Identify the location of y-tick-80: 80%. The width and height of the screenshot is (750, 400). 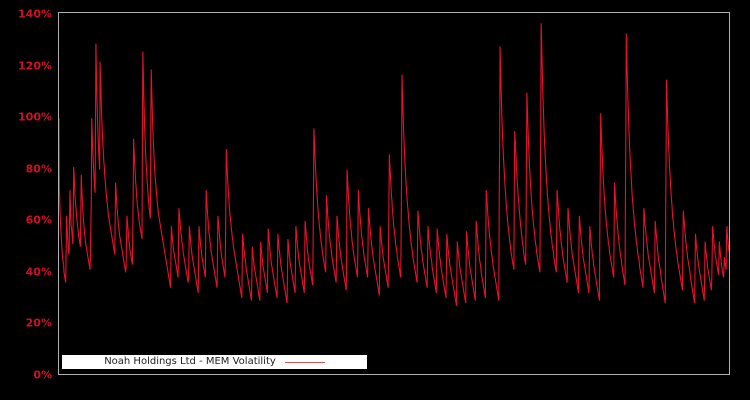
(38, 169).